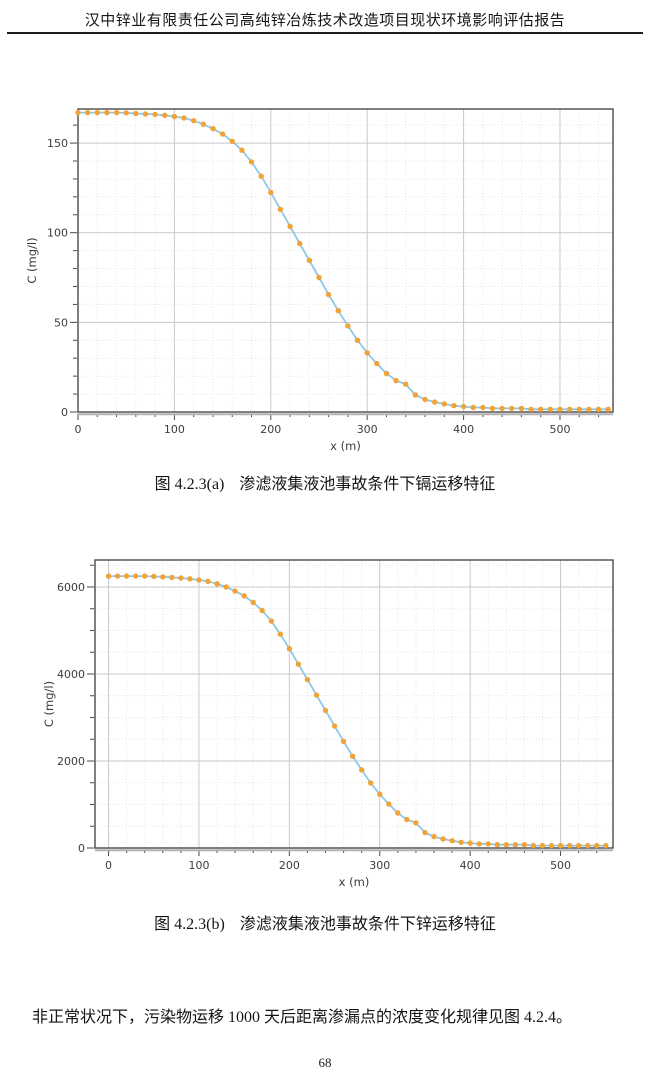 The height and width of the screenshot is (1077, 650). What do you see at coordinates (57, 233) in the screenshot?
I see `y-tick-label: 100` at bounding box center [57, 233].